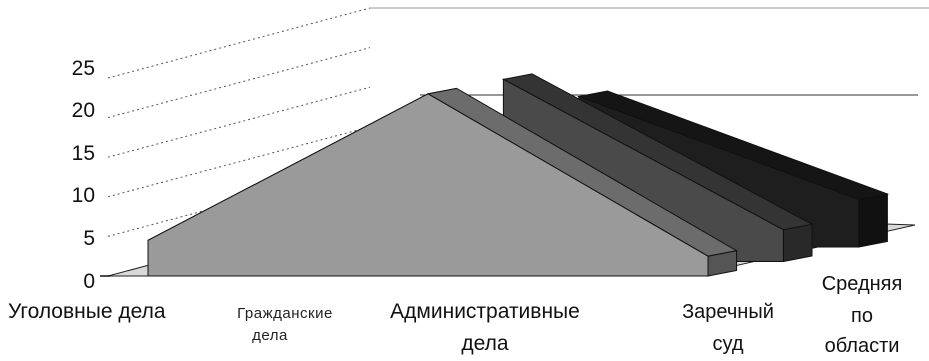 The image size is (929, 361). I want to click on y-tick-label: 25, so click(83, 68).